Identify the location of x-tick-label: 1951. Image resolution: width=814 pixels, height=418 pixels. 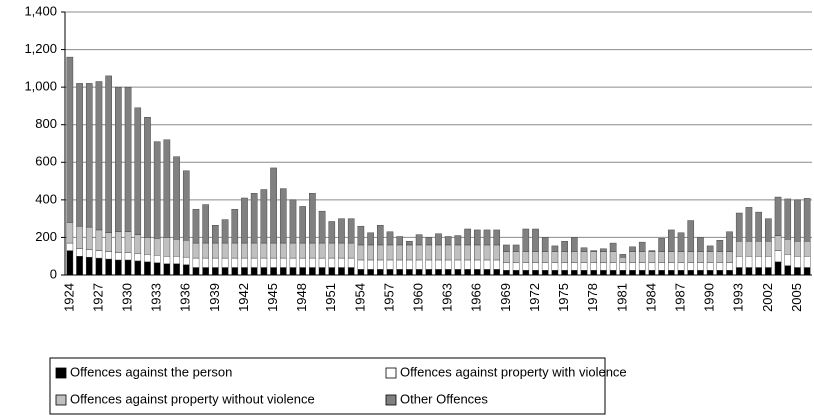
(330, 297).